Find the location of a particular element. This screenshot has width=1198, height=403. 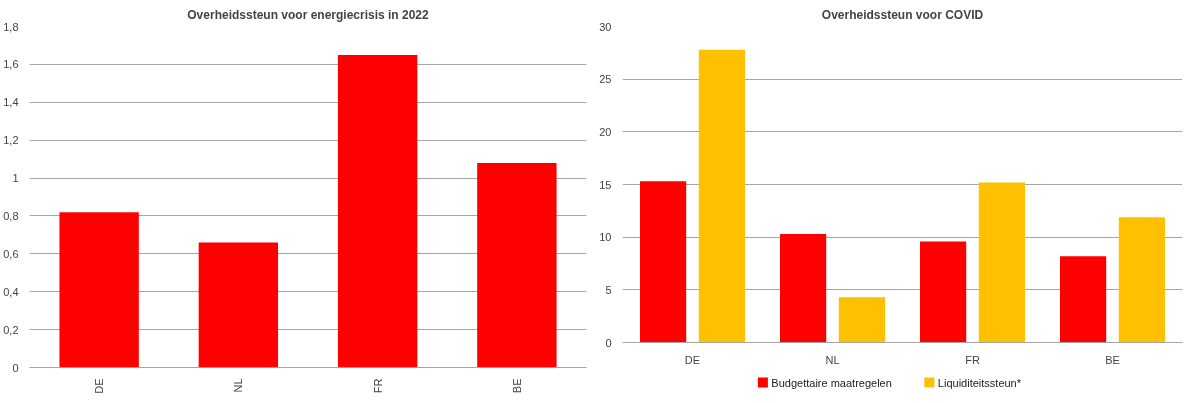

y-tick-label: 1,8 is located at coordinates (11, 26).